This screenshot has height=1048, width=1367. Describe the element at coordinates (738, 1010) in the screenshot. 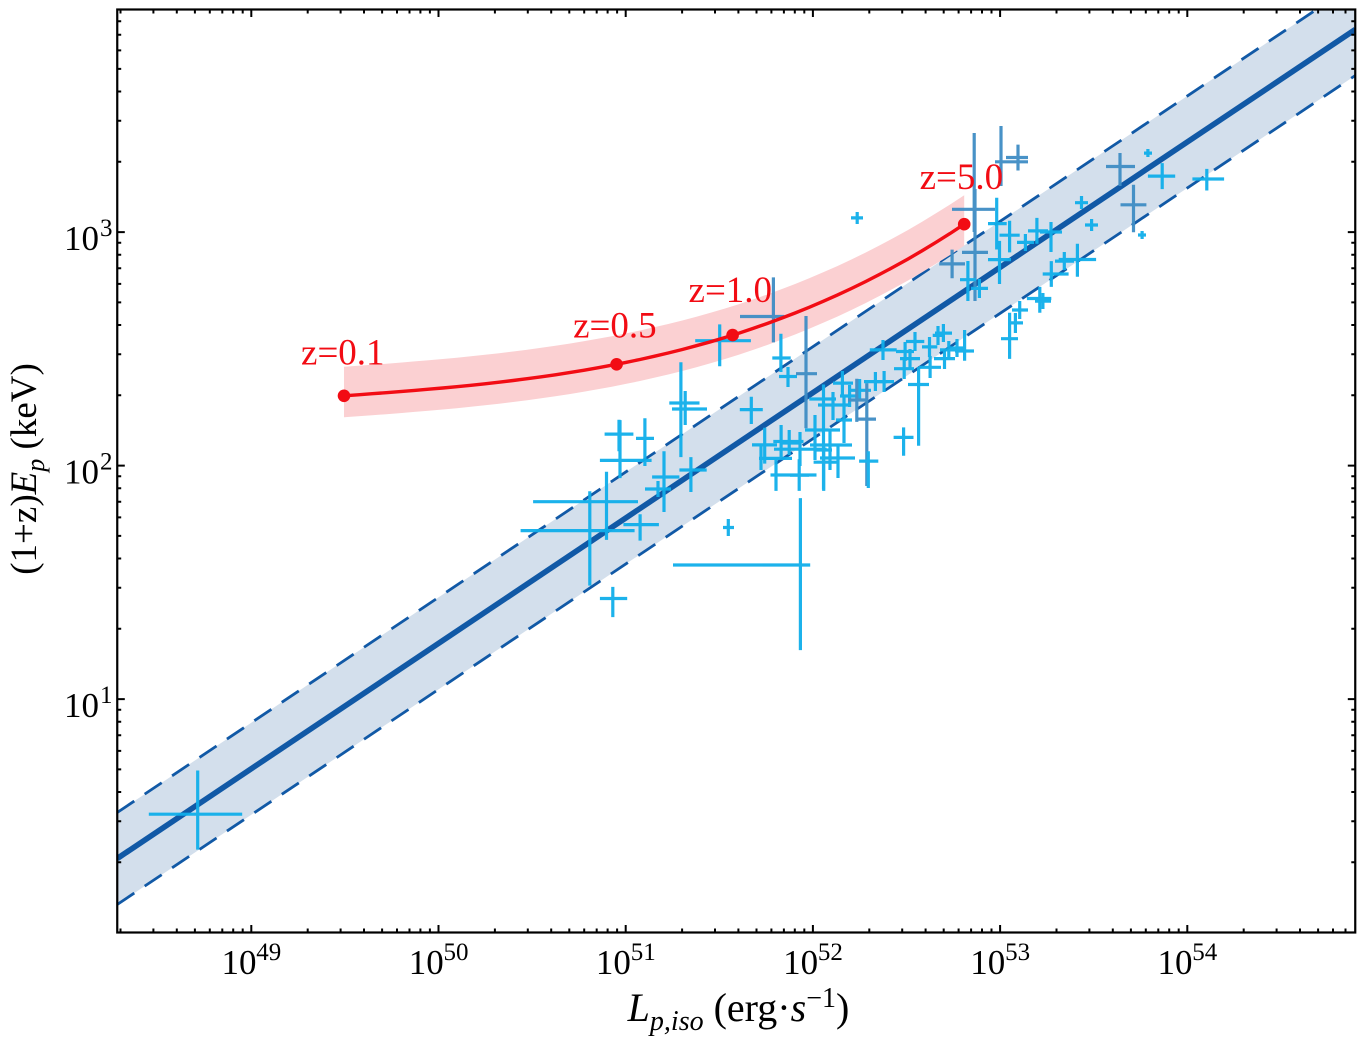

I see `svg-text: Lp,iso (erg·s−1)` at that location.